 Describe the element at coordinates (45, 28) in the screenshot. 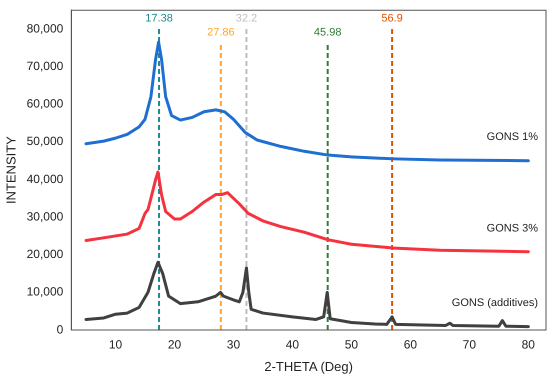

I see `y-tick-label: 80,000` at that location.